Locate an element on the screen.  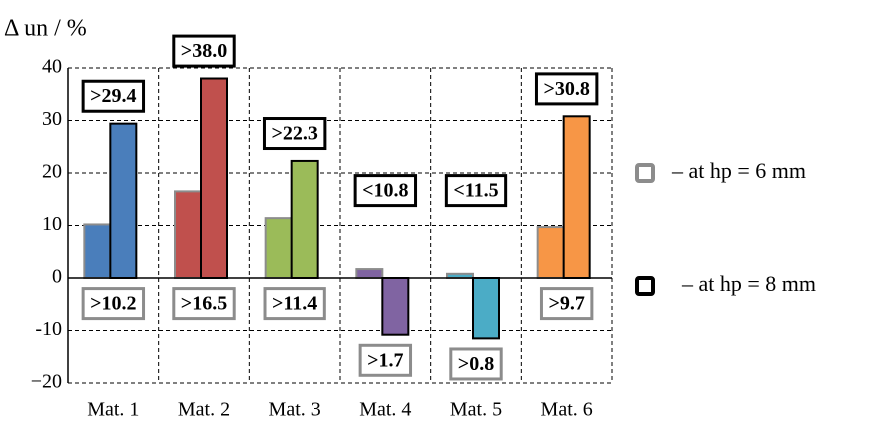
y-tick-label: 20 is located at coordinates (52, 172).